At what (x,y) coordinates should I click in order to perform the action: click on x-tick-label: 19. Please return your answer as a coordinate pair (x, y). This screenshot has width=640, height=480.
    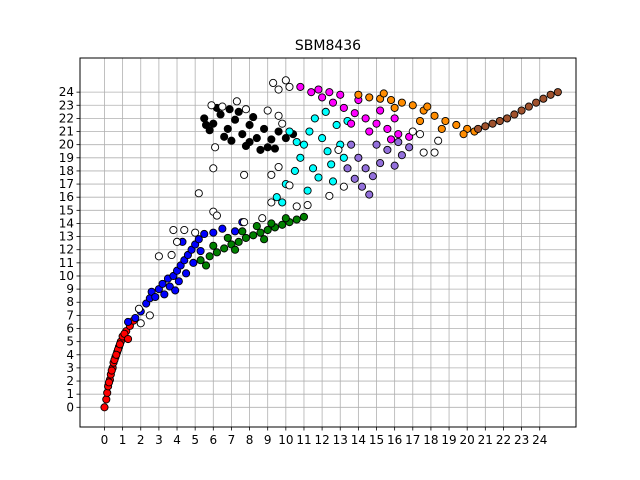
    Looking at the image, I should click on (448, 440).